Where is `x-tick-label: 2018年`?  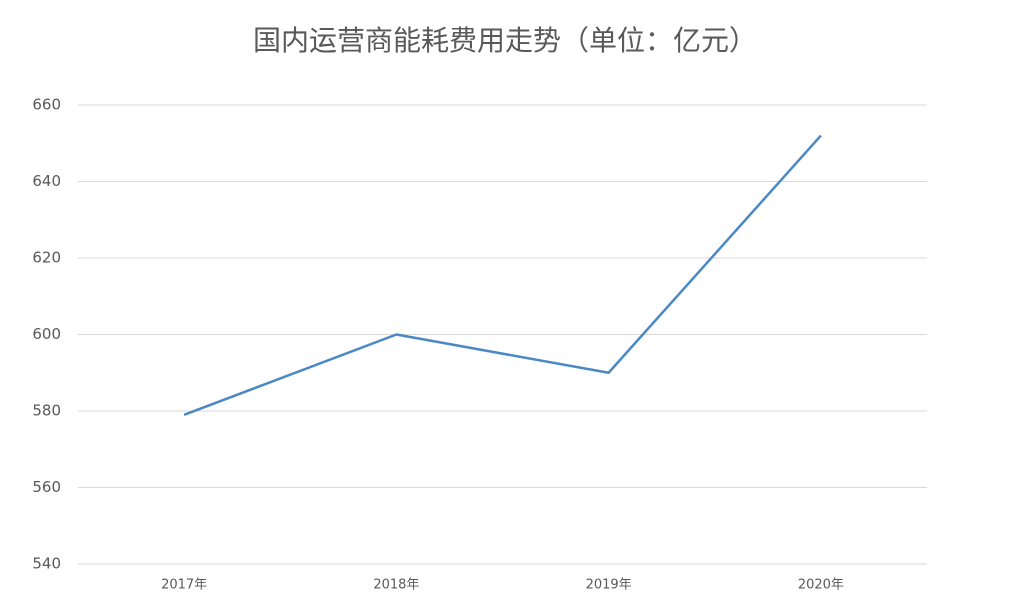 x-tick-label: 2018年 is located at coordinates (396, 585).